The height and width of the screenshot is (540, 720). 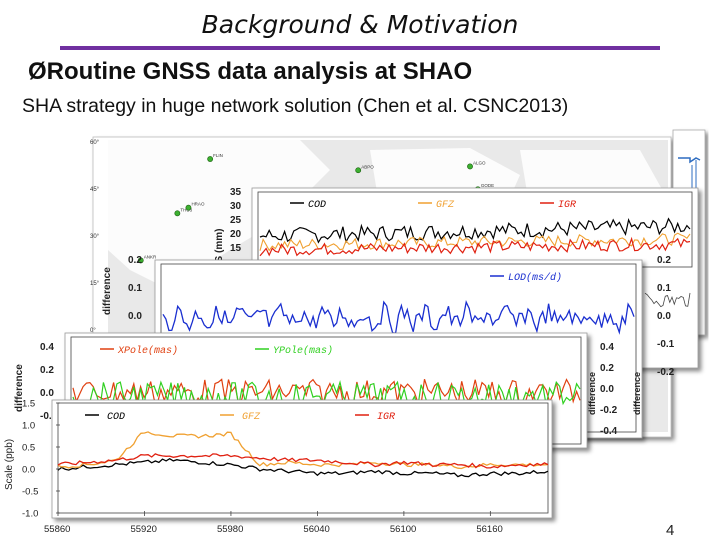 I want to click on rms-legend-label: IGR, so click(x=567, y=205).